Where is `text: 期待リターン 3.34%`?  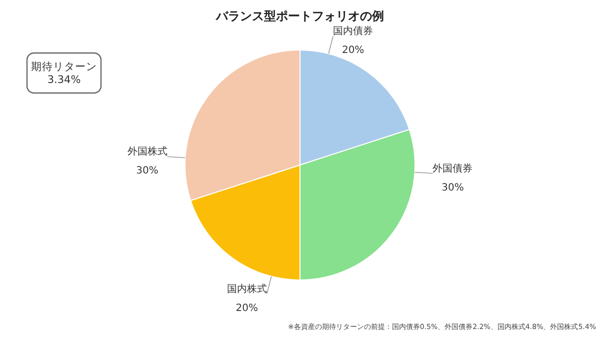 text: 期待リターン 3.34% is located at coordinates (64, 73).